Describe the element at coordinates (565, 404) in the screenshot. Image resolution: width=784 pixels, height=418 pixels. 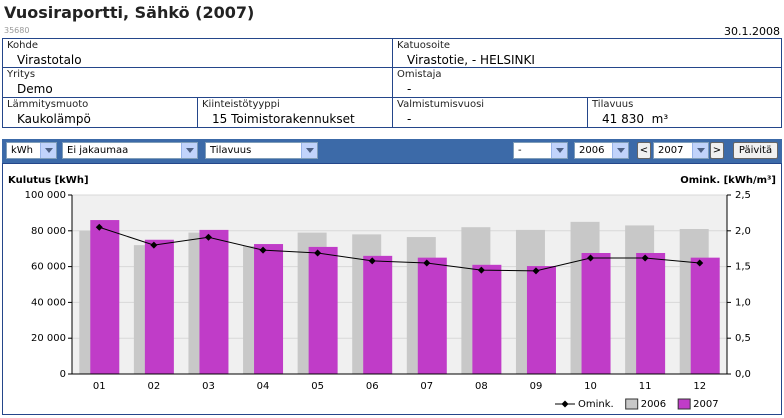
I see `legend-marker` at that location.